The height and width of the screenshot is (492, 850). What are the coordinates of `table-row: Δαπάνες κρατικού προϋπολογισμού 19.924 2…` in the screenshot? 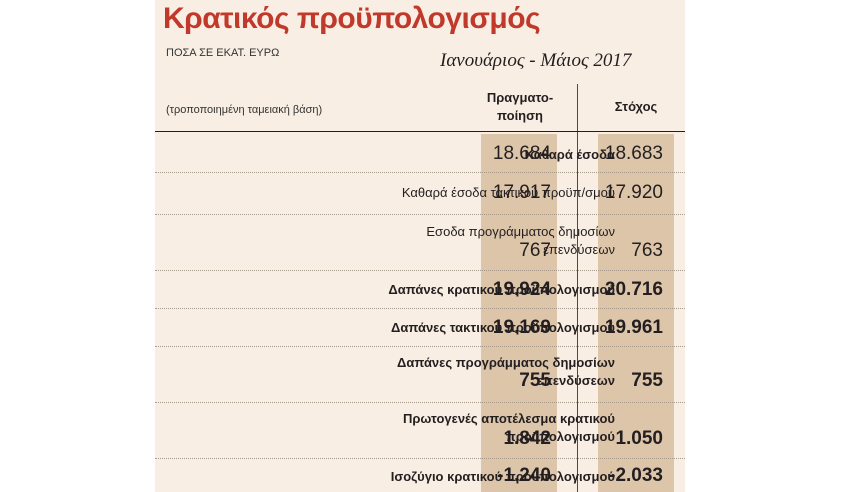 It's located at (420, 289).